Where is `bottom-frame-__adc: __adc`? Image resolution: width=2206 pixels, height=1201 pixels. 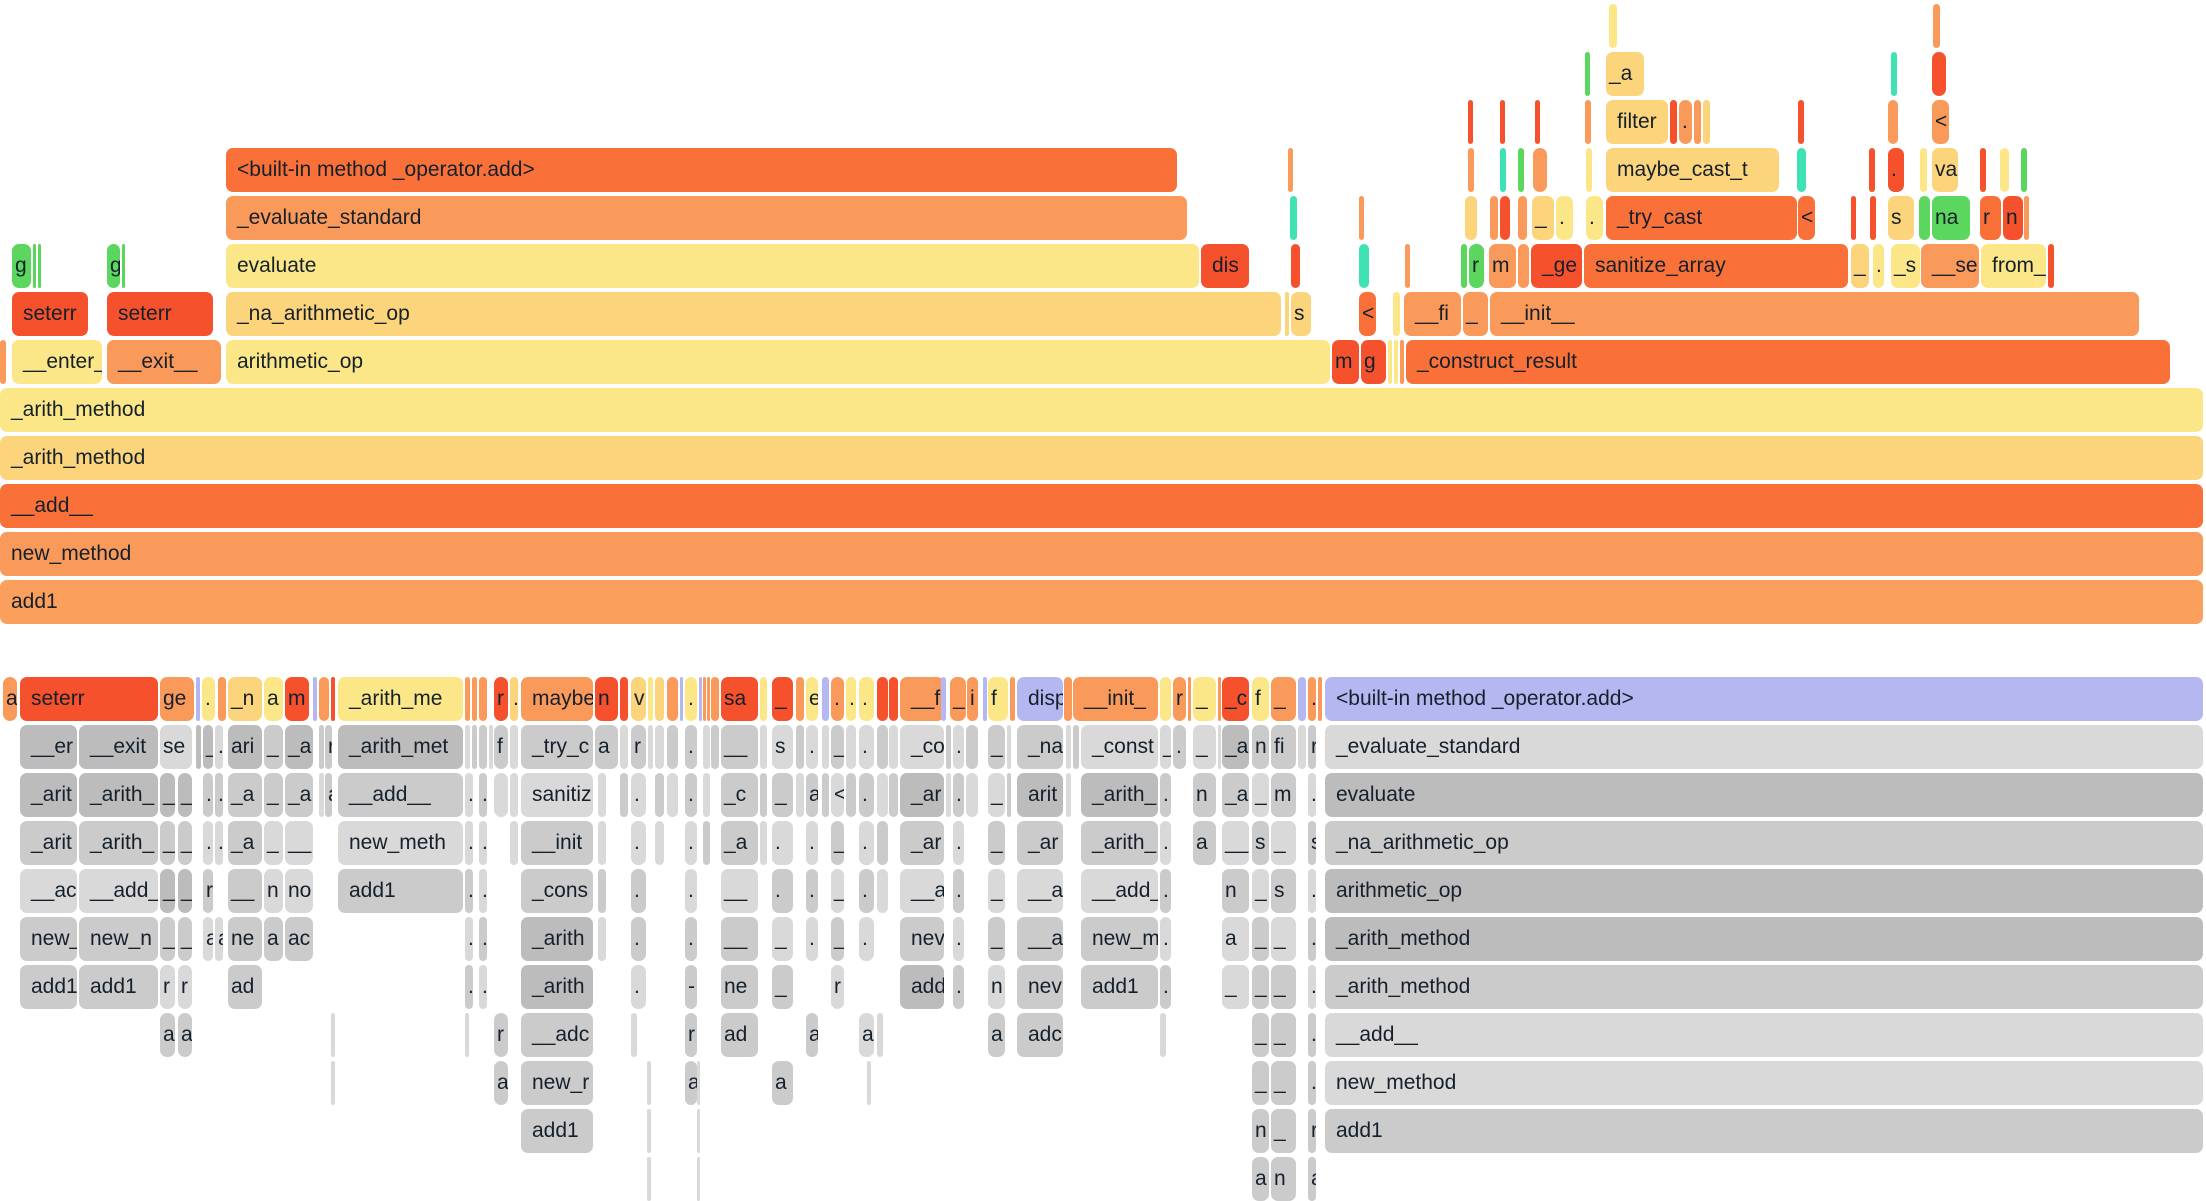
bottom-frame-__adc: __adc is located at coordinates (557, 1035).